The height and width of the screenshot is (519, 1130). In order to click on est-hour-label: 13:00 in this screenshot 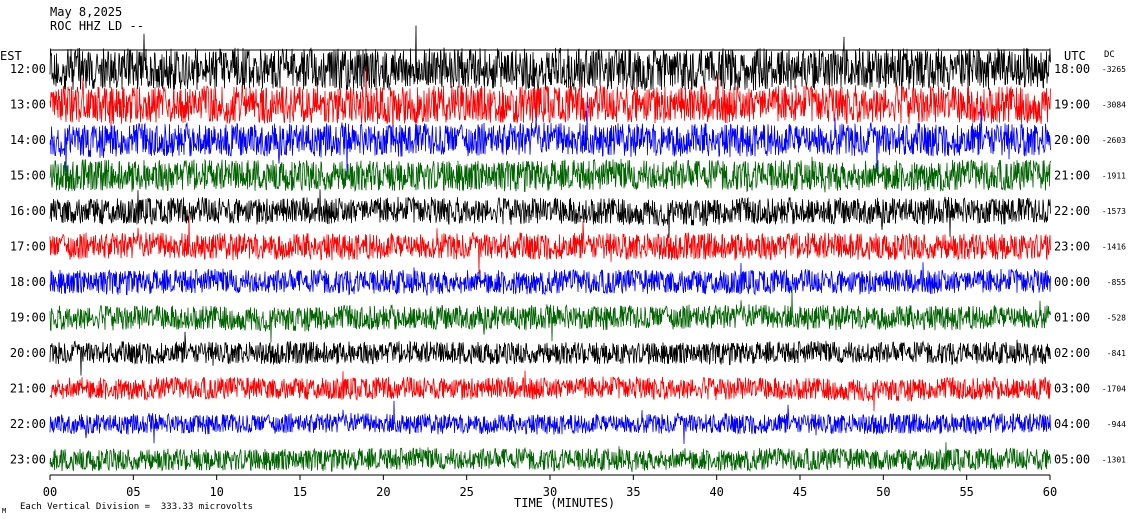, I will do `click(28, 105)`.